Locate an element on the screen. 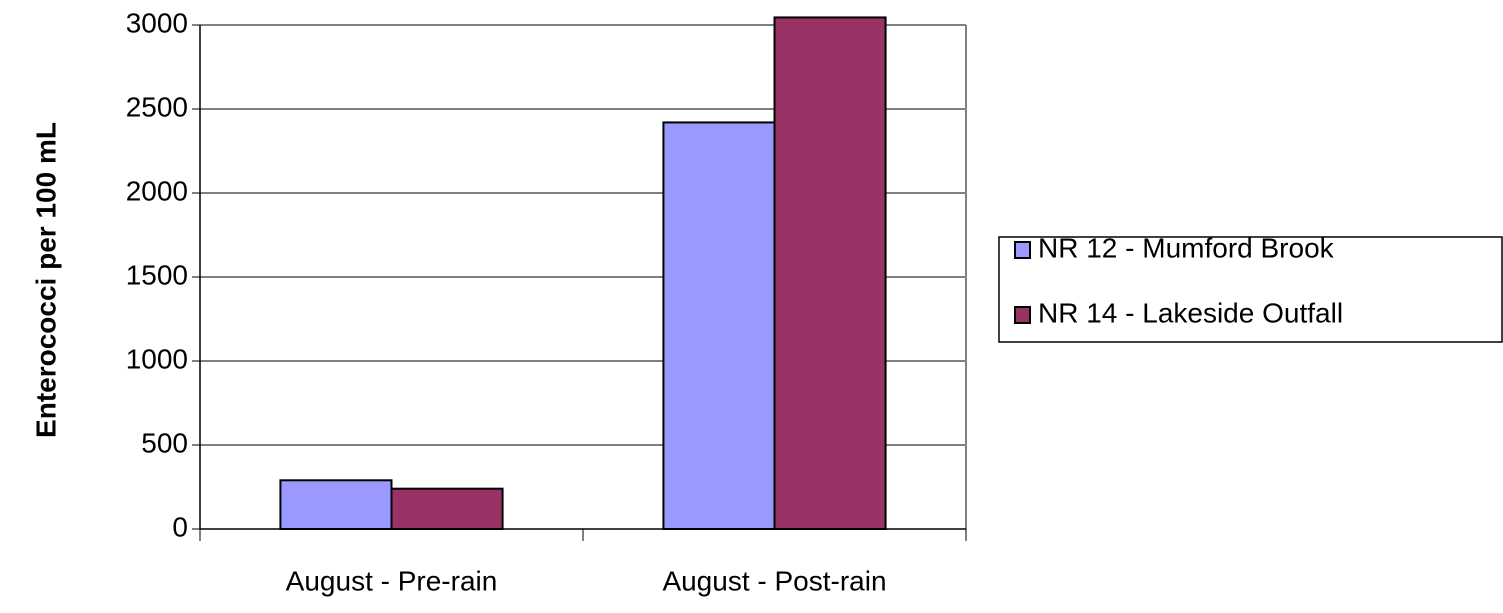 This screenshot has height=613, width=1503. y-tick-label: 2500 is located at coordinates (157, 106).